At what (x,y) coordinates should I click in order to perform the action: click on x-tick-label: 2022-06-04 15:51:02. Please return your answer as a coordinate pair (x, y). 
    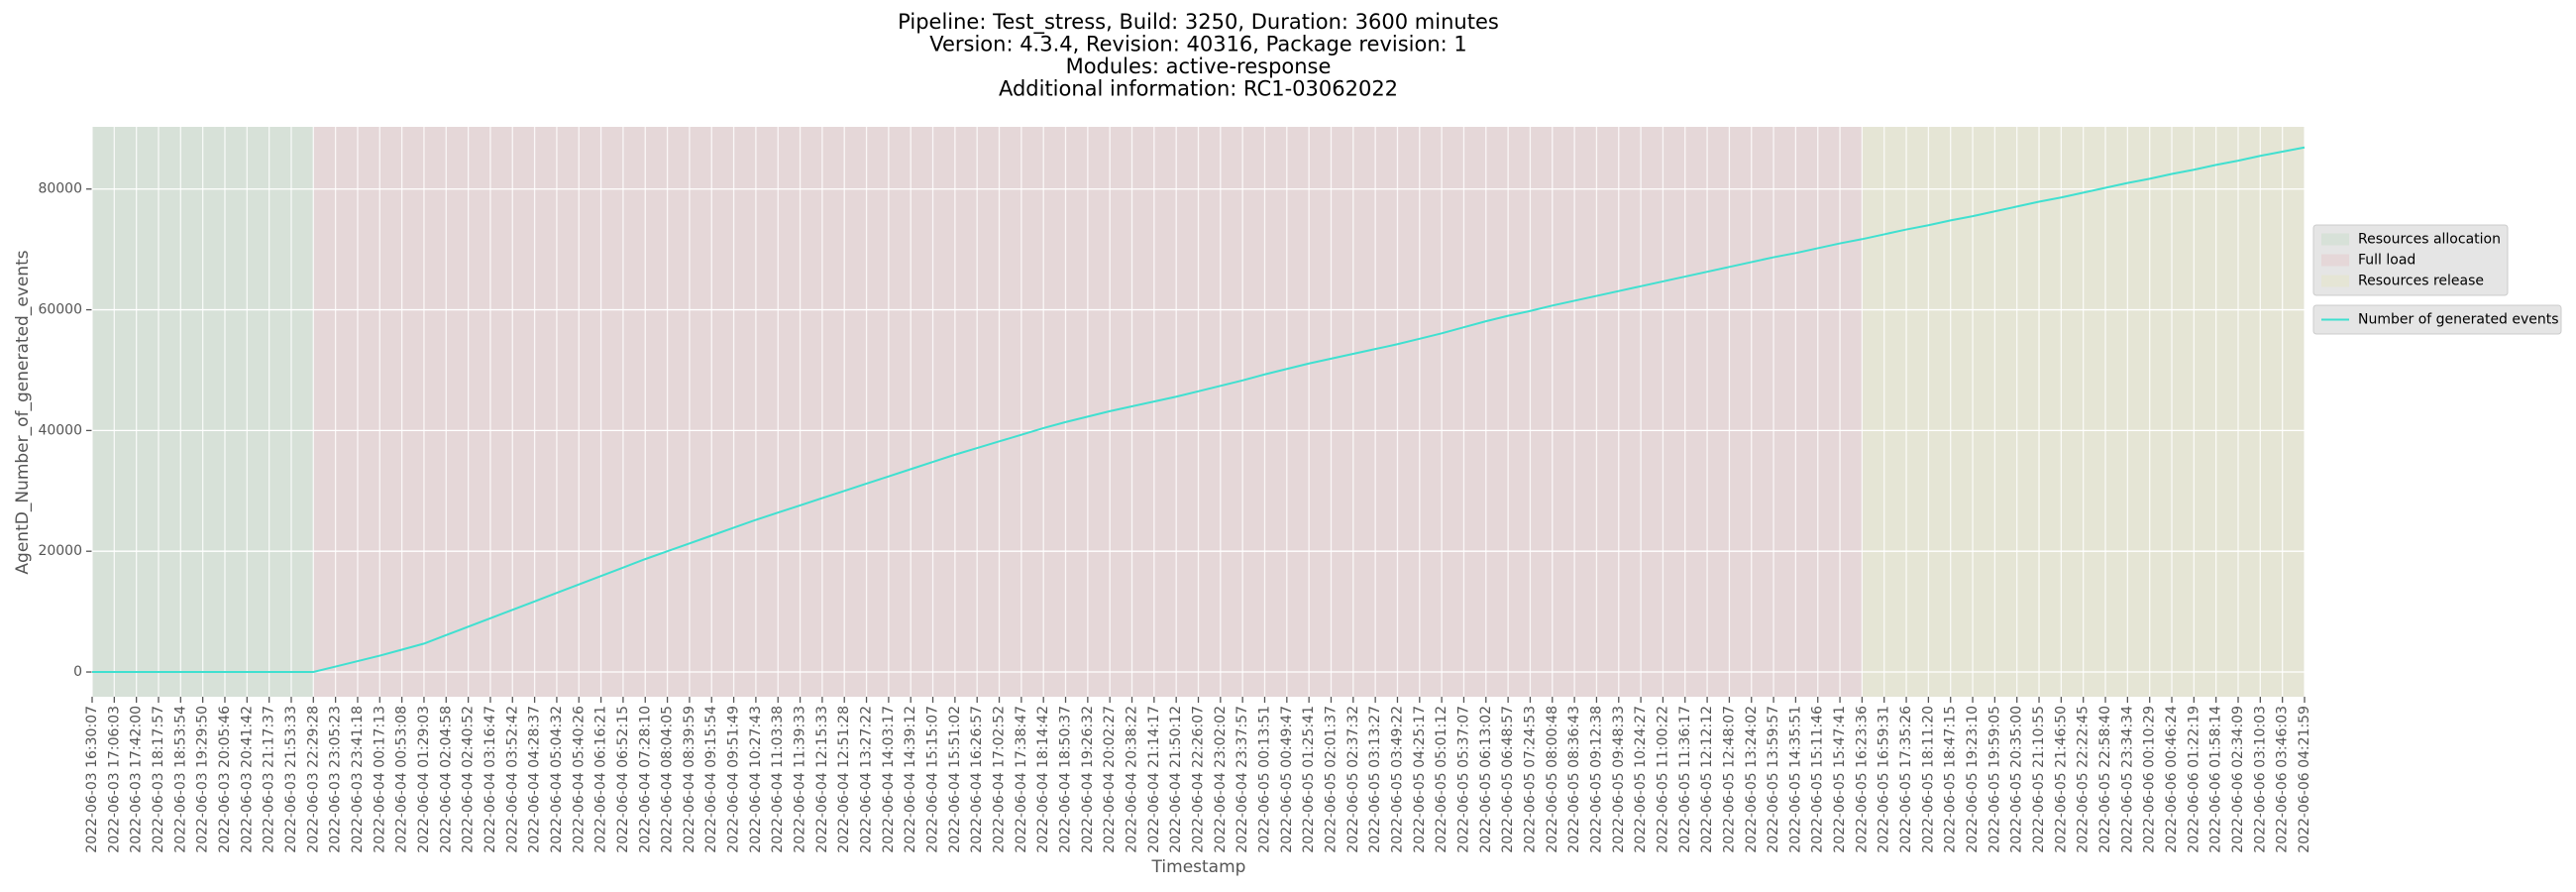
    Looking at the image, I should click on (955, 780).